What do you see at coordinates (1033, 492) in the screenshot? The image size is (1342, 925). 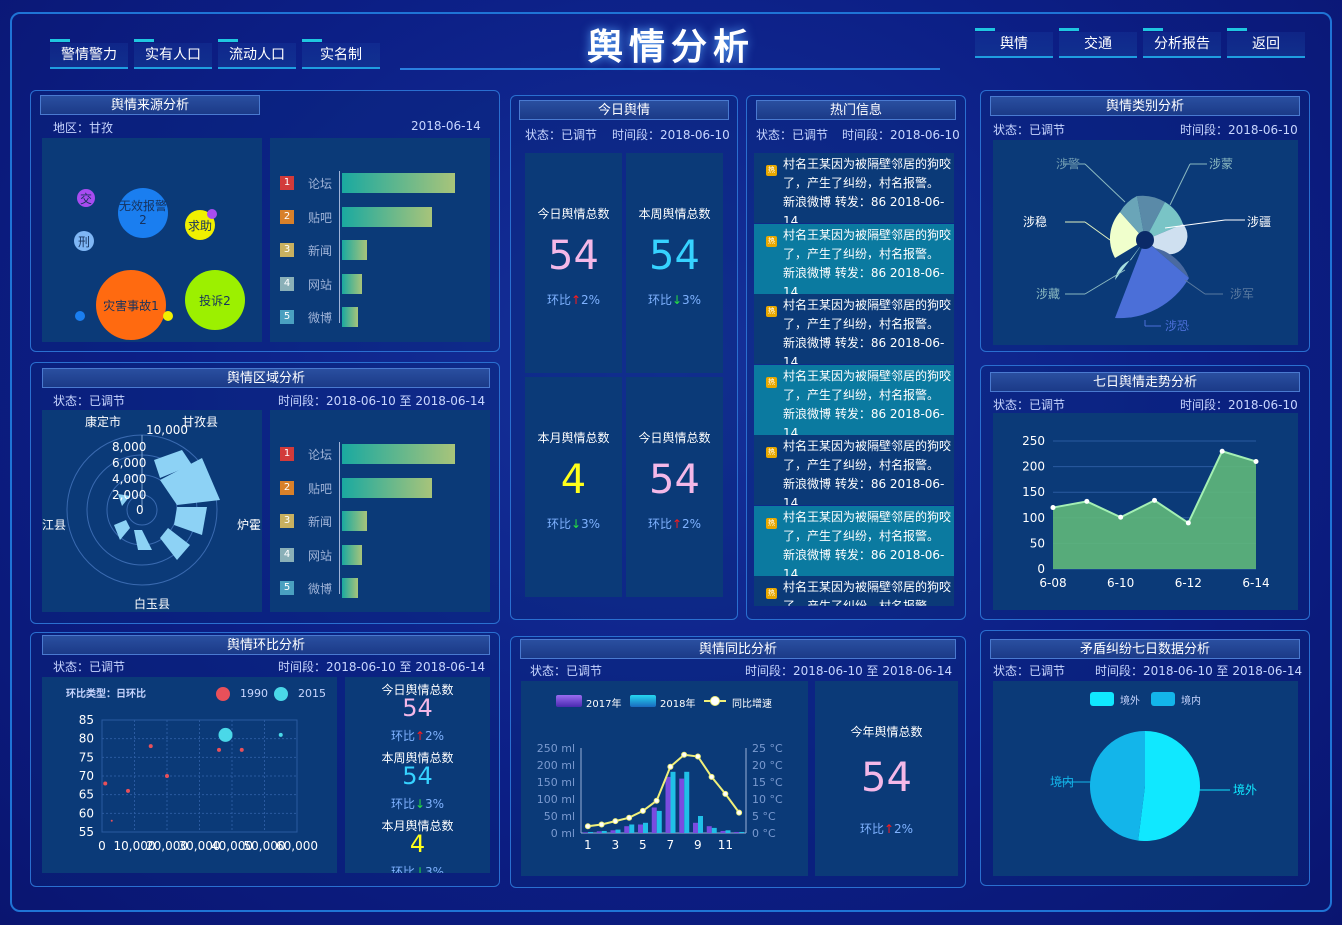 I see `y-tick: 150` at bounding box center [1033, 492].